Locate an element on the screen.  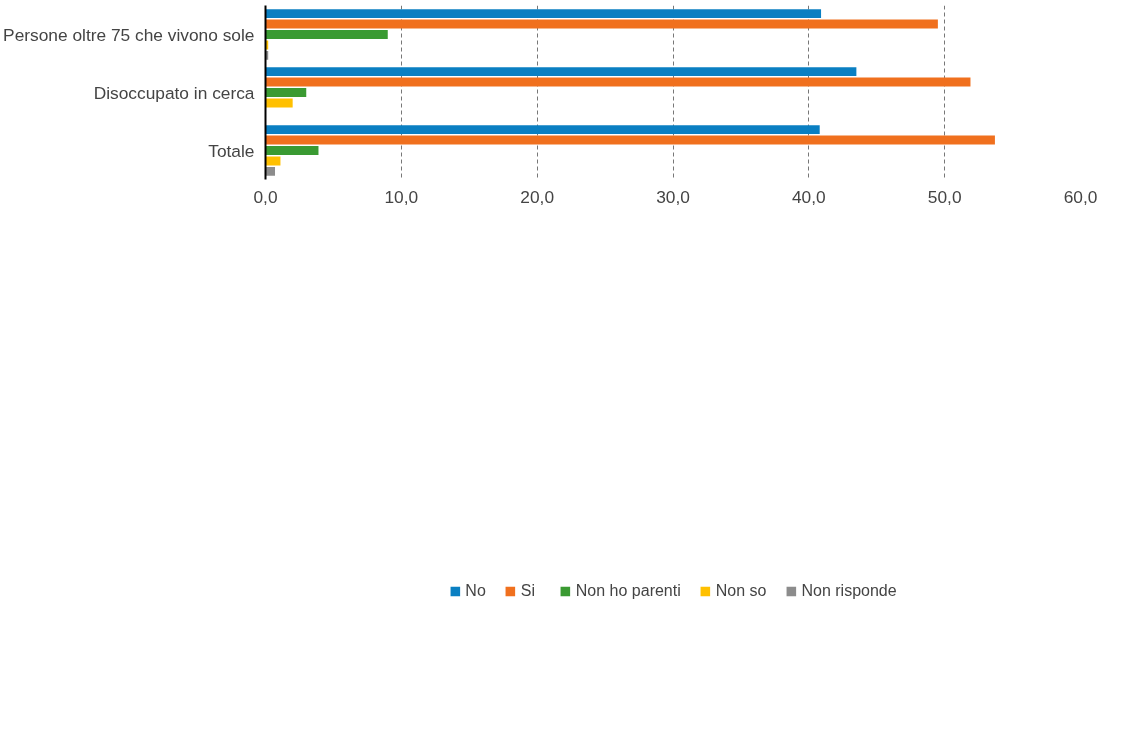
y-tick-label: Persone oltre 75 che vivono sole is located at coordinates (129, 34).